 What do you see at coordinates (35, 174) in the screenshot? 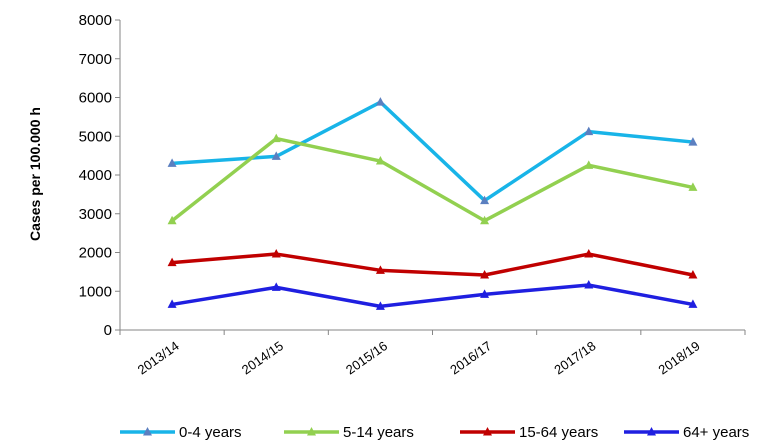
I see `y-axis-label: Cases per 100.000 h` at bounding box center [35, 174].